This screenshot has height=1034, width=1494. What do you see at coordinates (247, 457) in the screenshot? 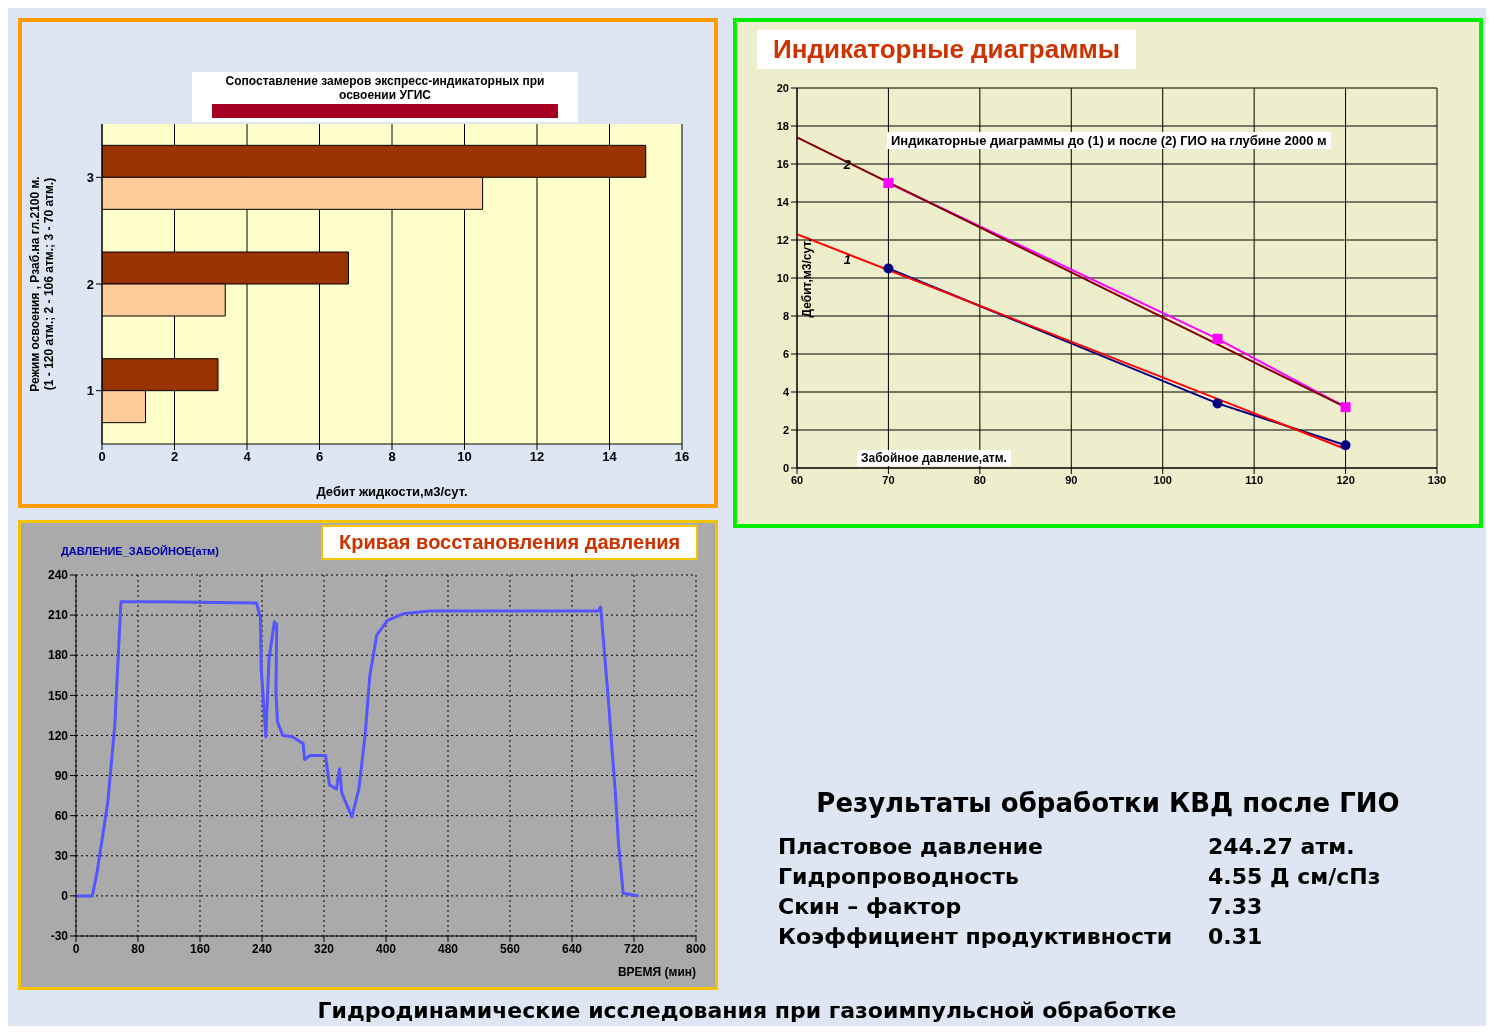
I see `x-tick-label: 4` at bounding box center [247, 457].